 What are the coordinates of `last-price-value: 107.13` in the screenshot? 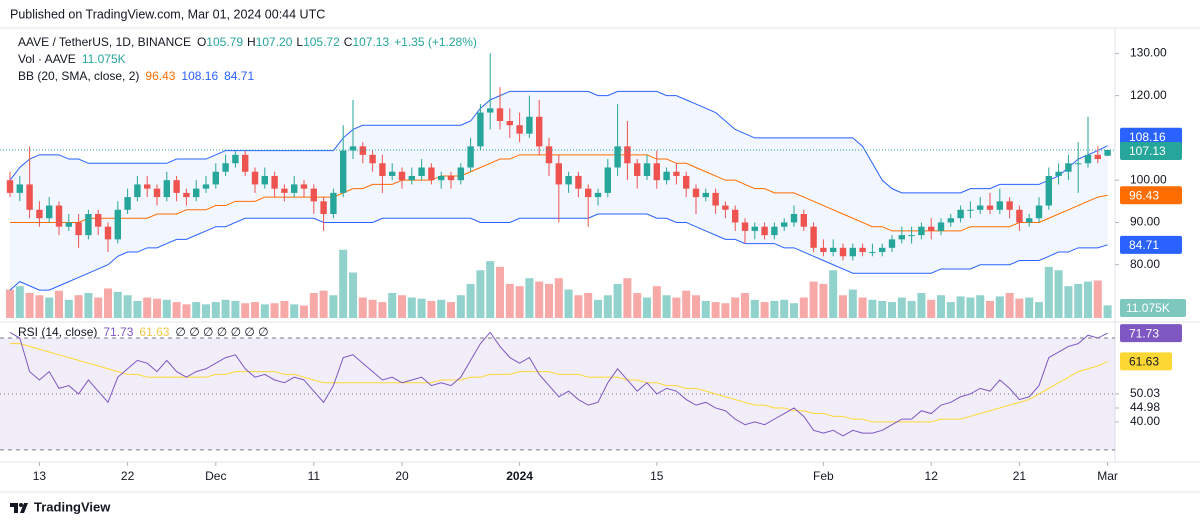 It's located at (1147, 151).